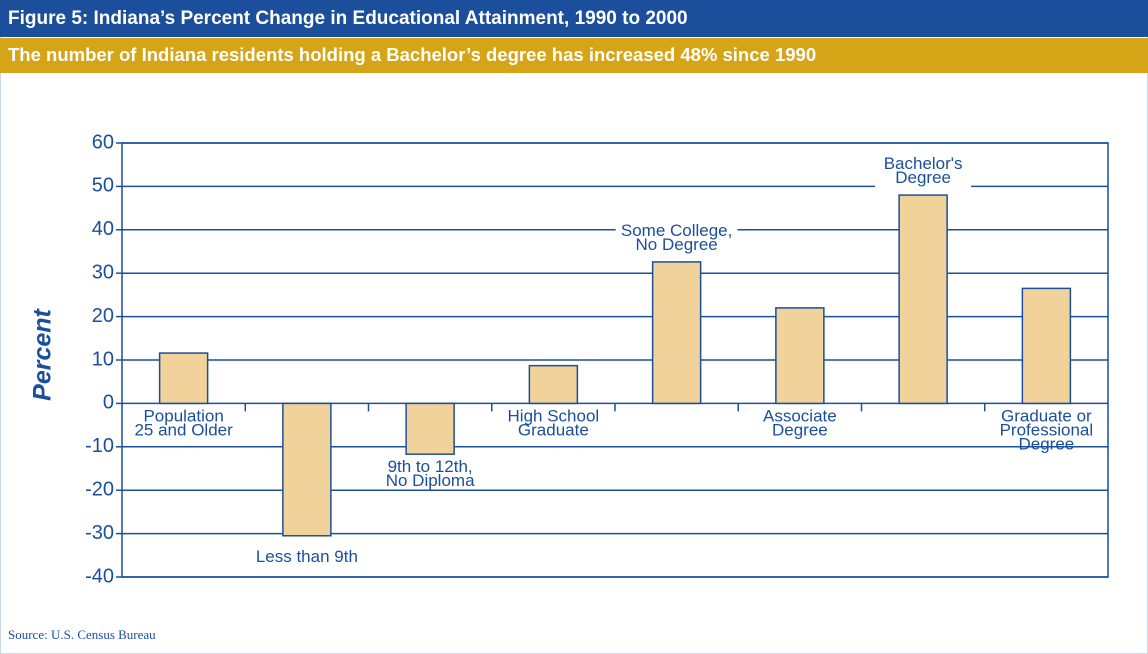 Image resolution: width=1148 pixels, height=654 pixels. I want to click on x-tick-label-line: Professional, so click(1047, 430).